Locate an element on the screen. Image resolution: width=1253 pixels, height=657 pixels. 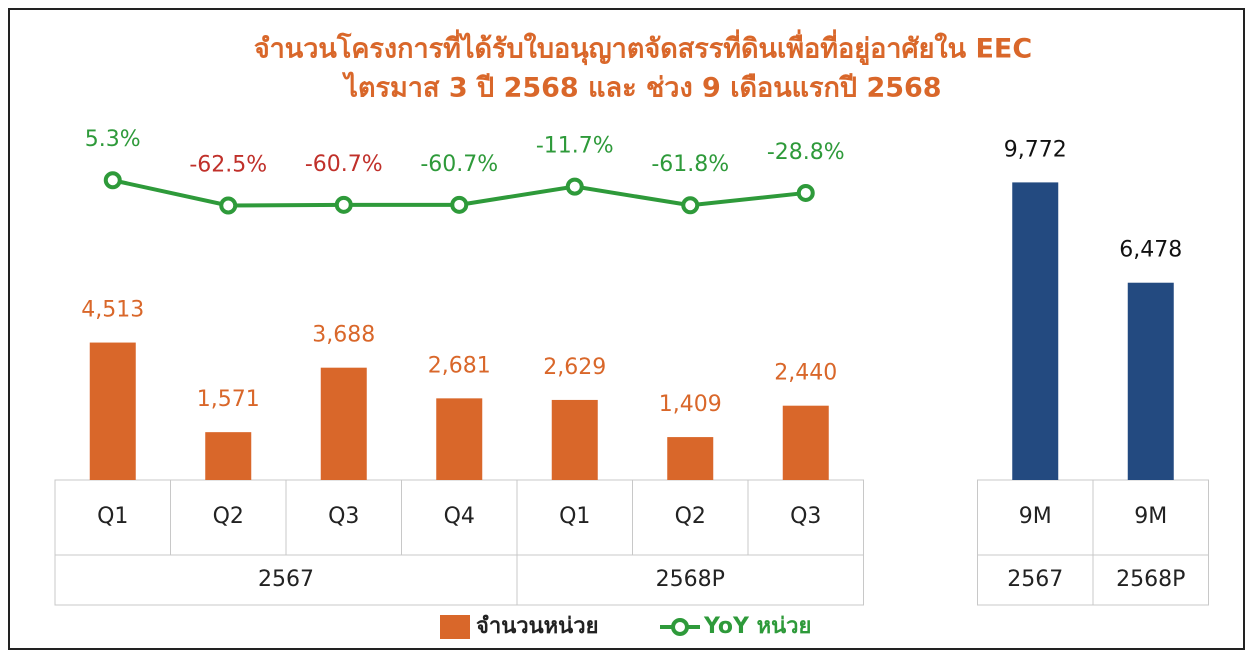
x-tick-label: Q4 is located at coordinates (459, 516).